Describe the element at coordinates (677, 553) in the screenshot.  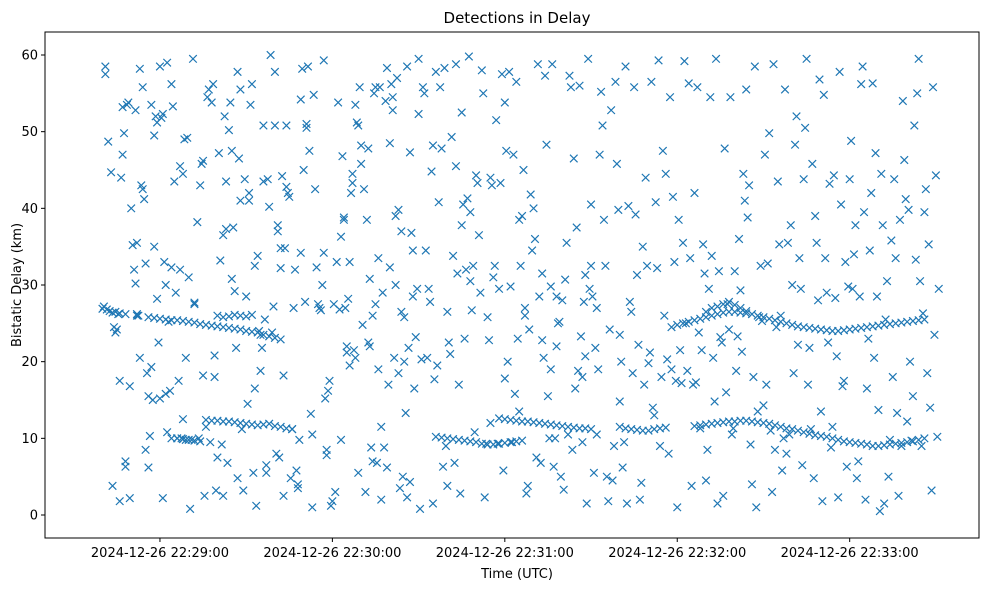
I see `x-tick-label: 2024-12-26 22:32:00` at that location.